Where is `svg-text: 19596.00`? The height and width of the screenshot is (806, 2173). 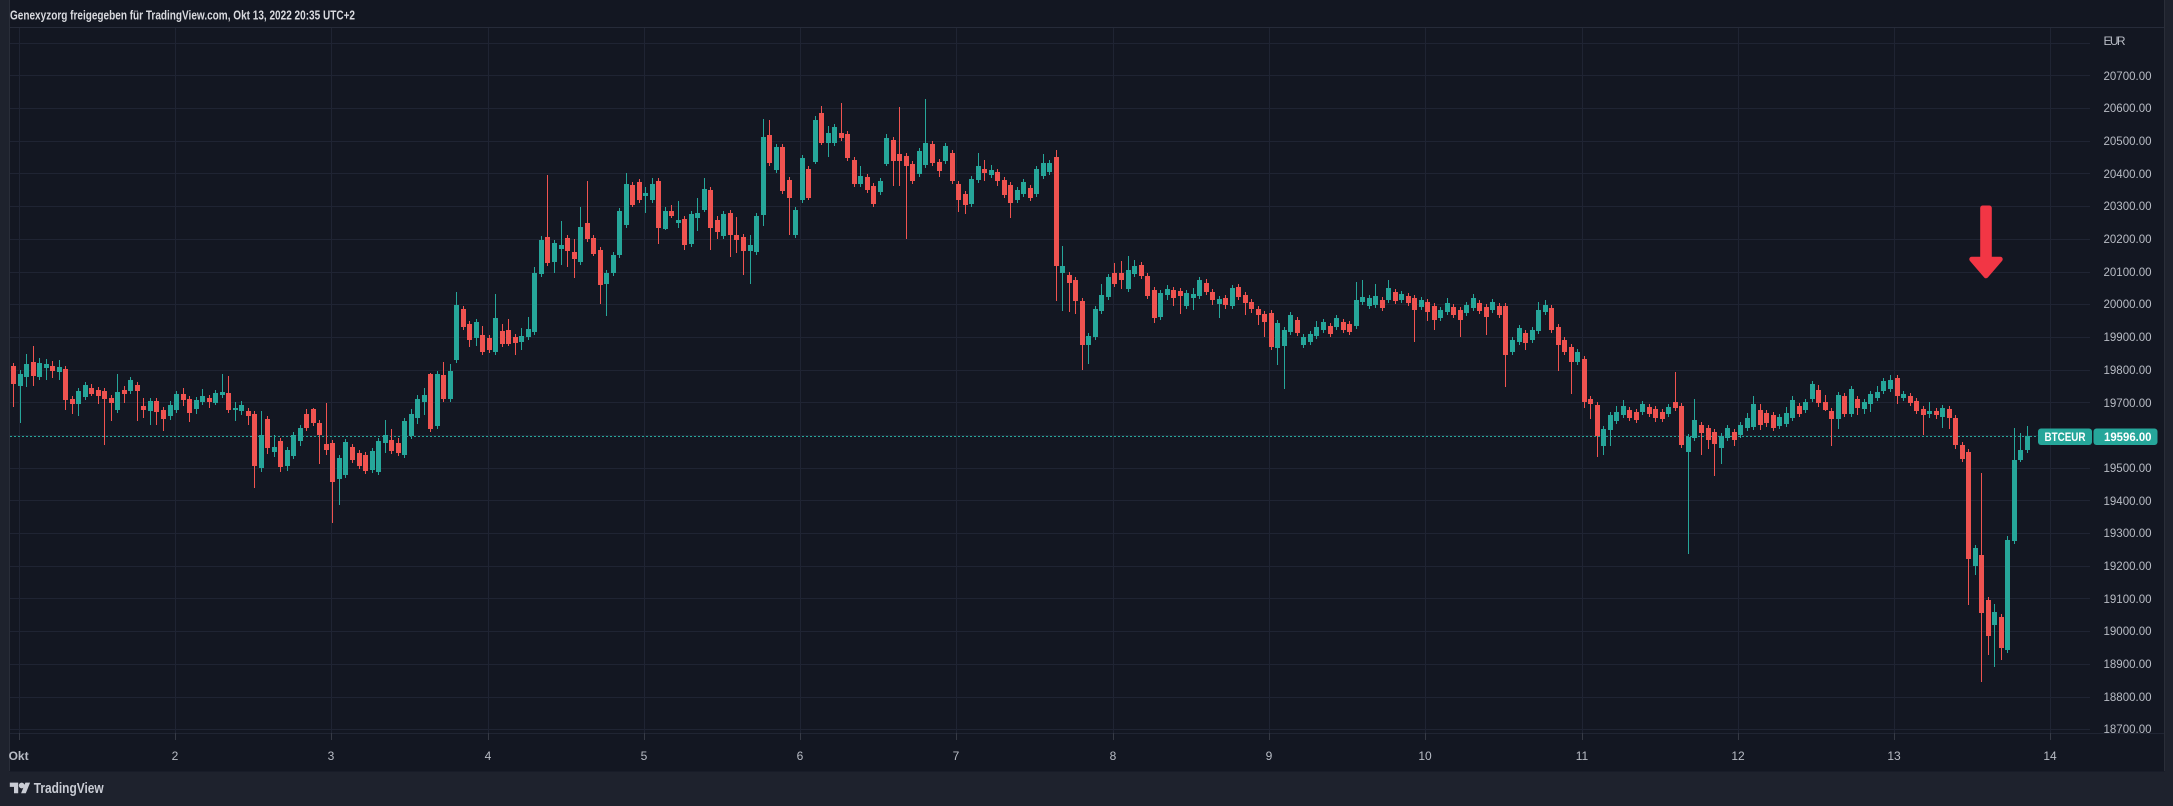 svg-text: 19596.00 is located at coordinates (2128, 437).